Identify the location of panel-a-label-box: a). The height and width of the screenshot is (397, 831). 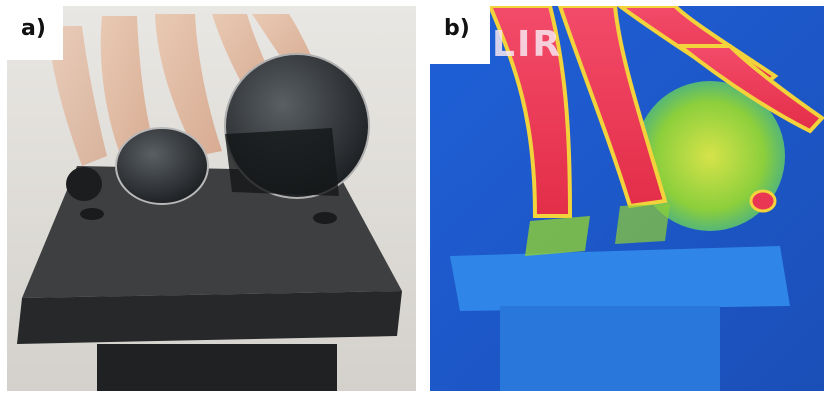
(35, 33).